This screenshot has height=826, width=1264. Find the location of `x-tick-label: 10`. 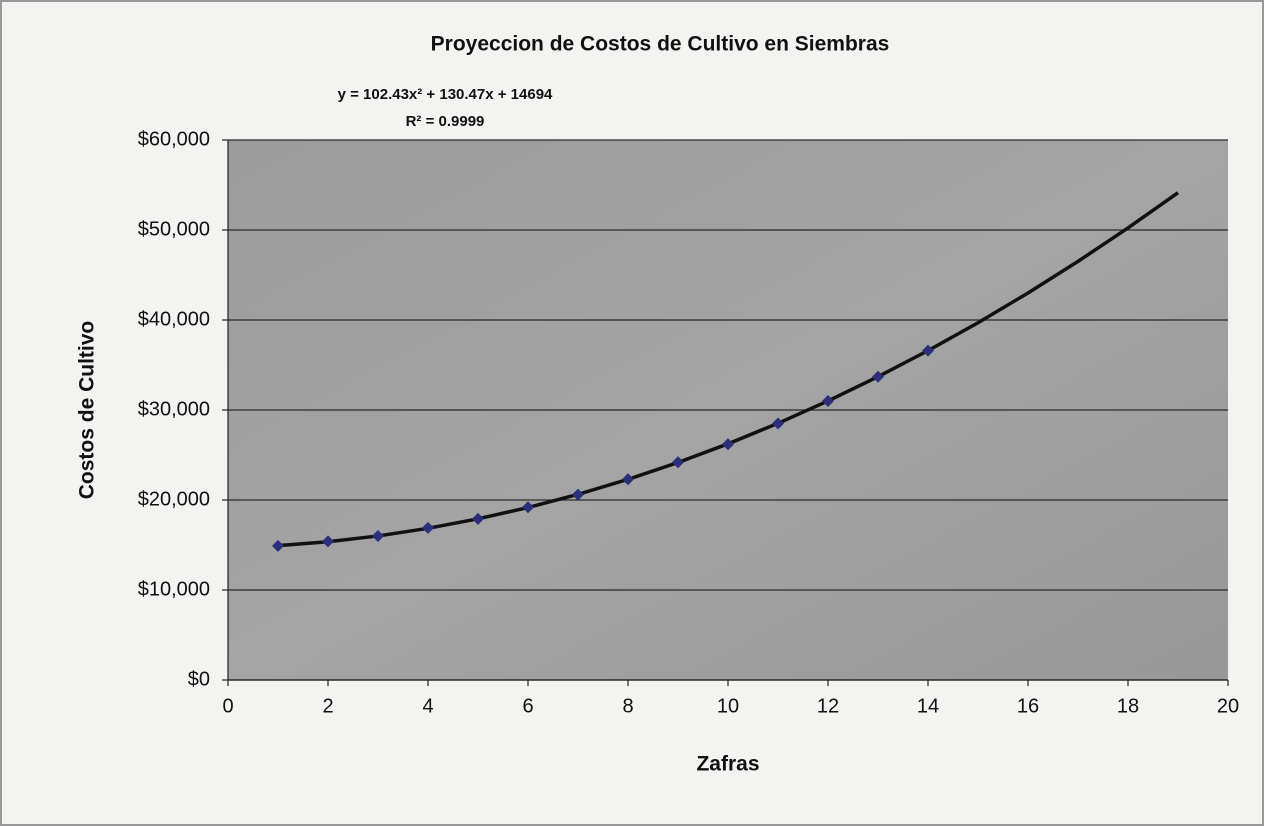

x-tick-label: 10 is located at coordinates (728, 706).